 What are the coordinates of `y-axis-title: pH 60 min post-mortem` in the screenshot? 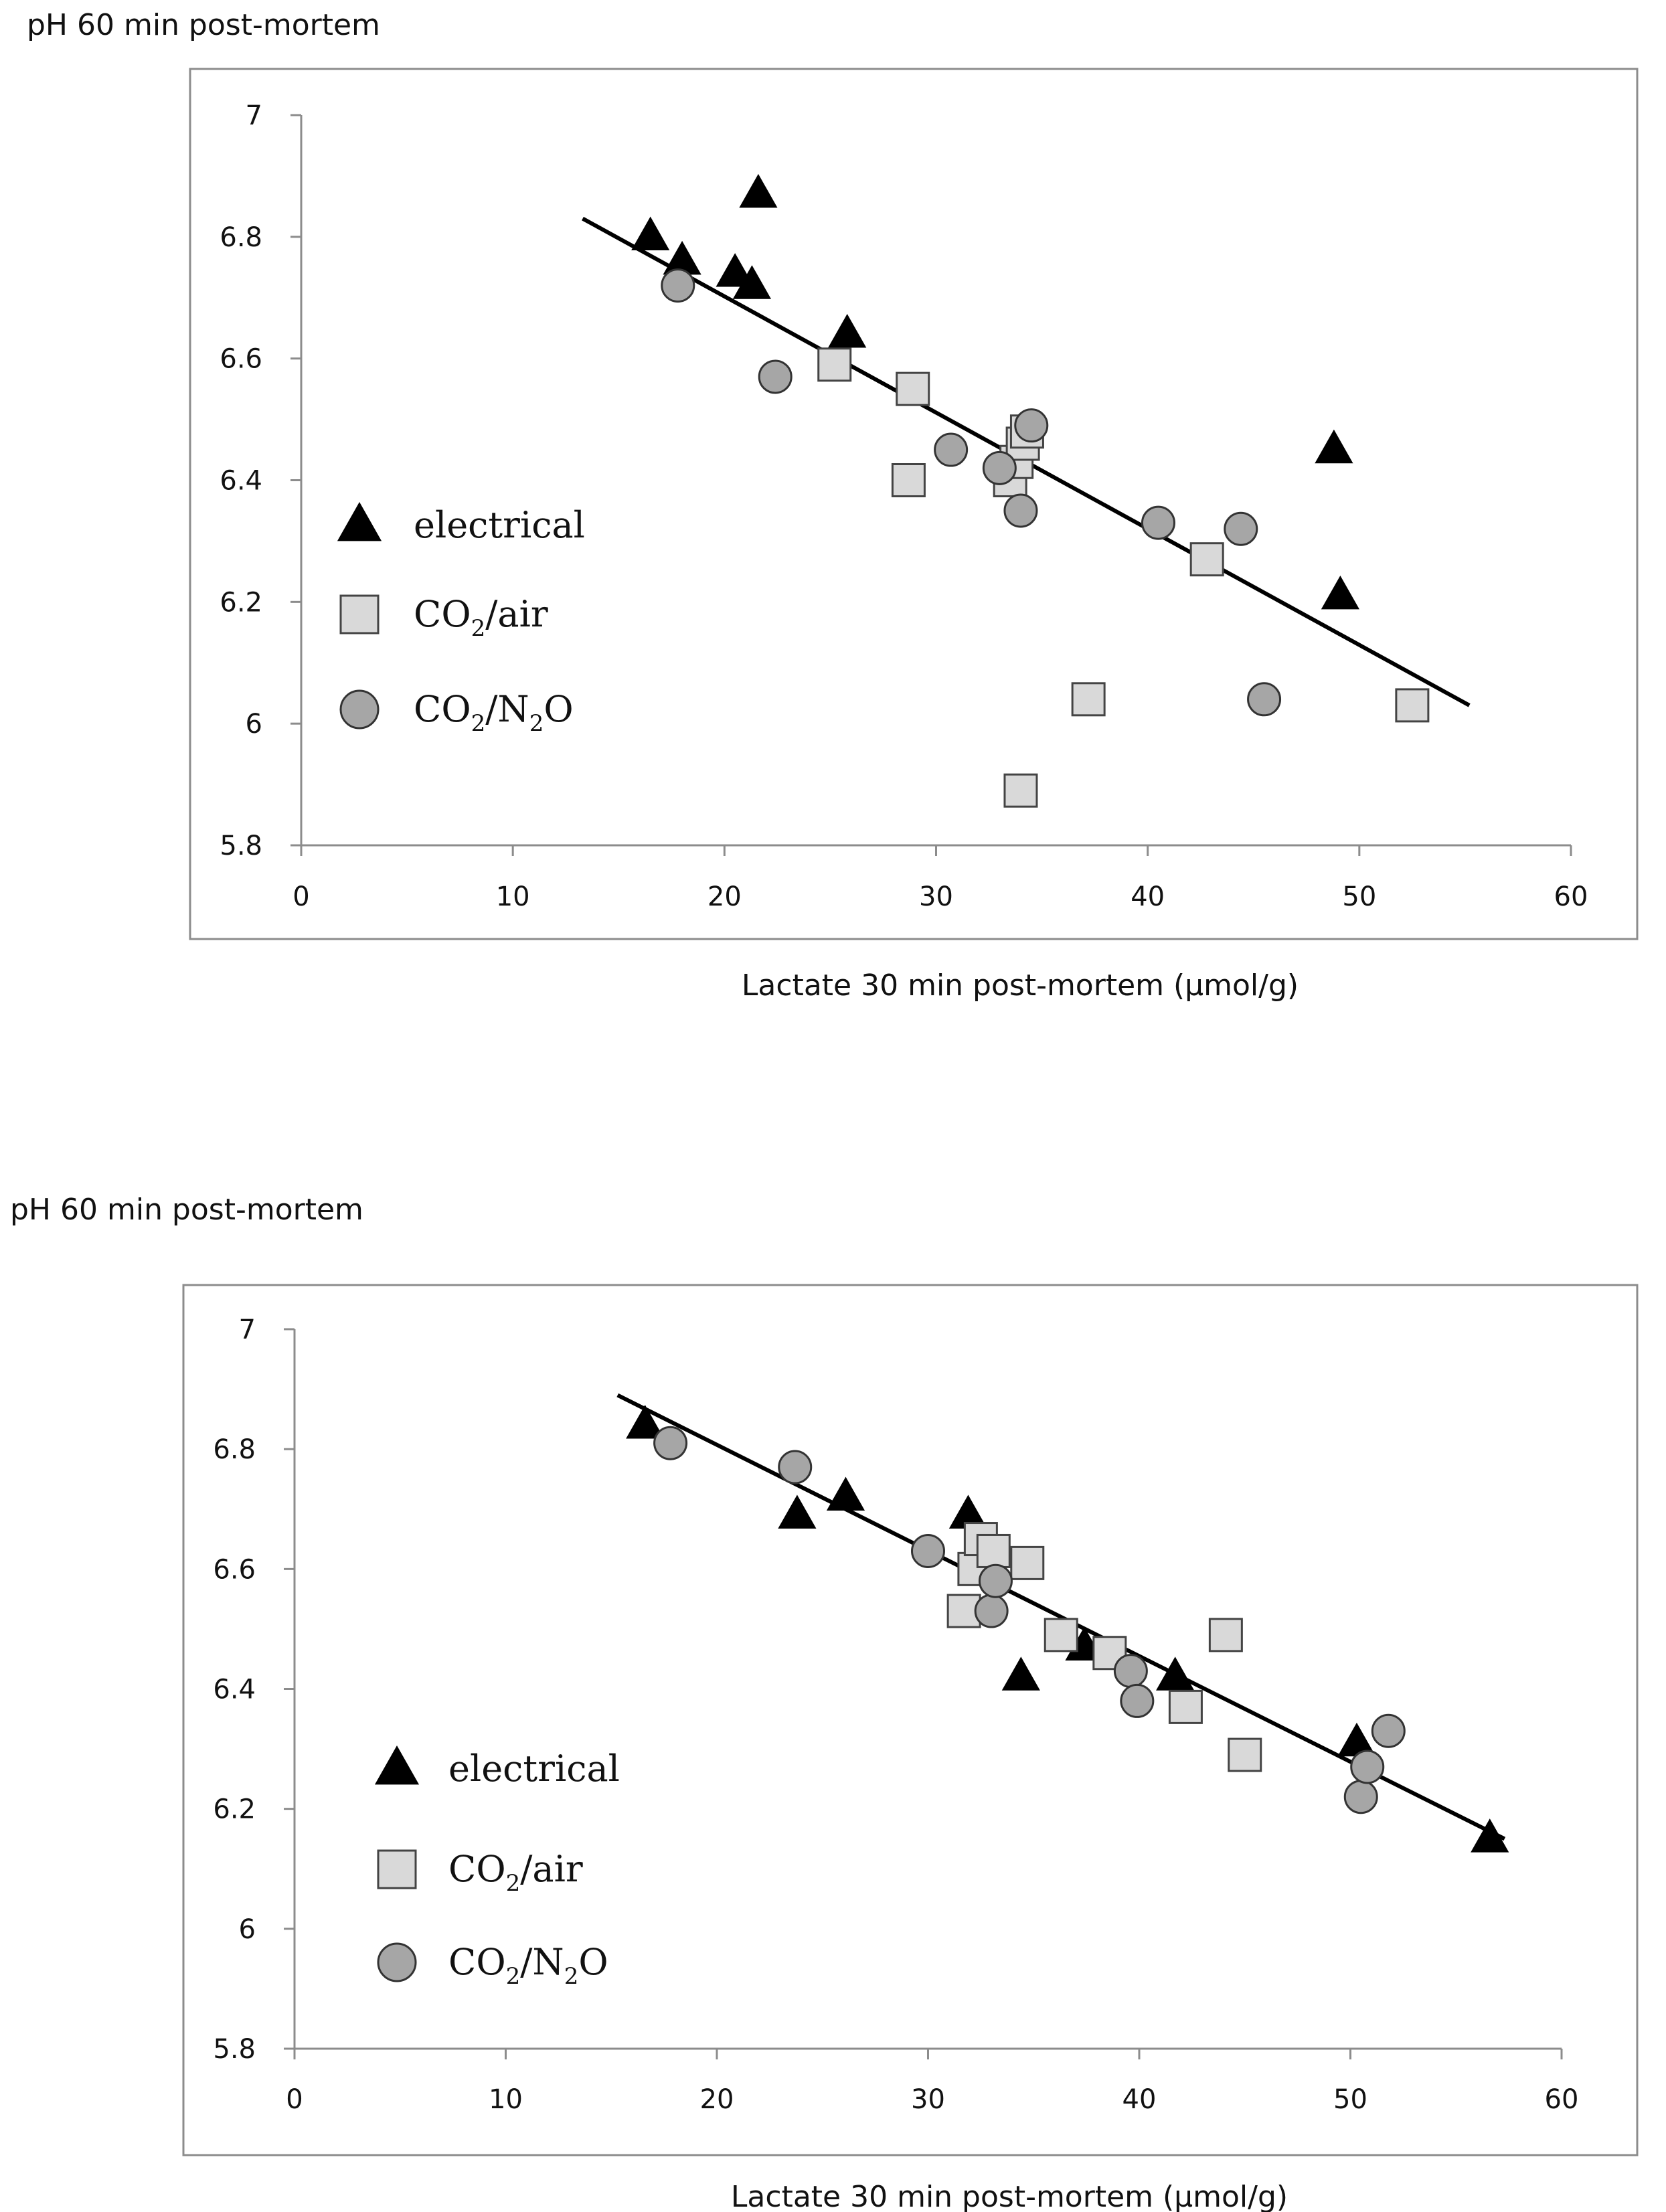 It's located at (187, 1210).